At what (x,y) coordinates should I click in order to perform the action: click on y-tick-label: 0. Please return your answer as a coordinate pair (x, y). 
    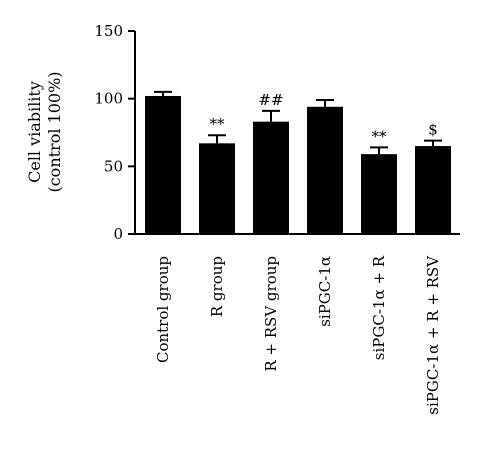
    Looking at the image, I should click on (118, 234).